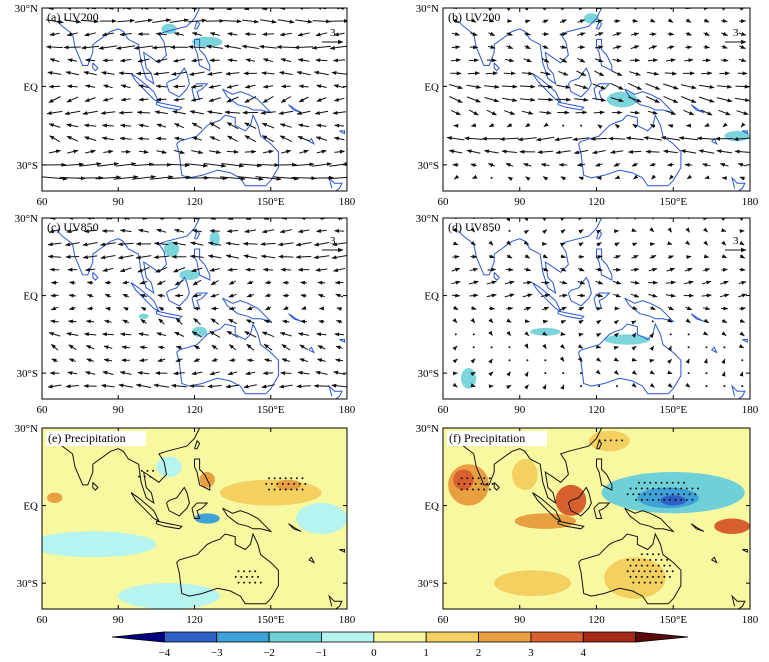  What do you see at coordinates (26, 219) in the screenshot?
I see `y-tick-label: 30°N` at bounding box center [26, 219].